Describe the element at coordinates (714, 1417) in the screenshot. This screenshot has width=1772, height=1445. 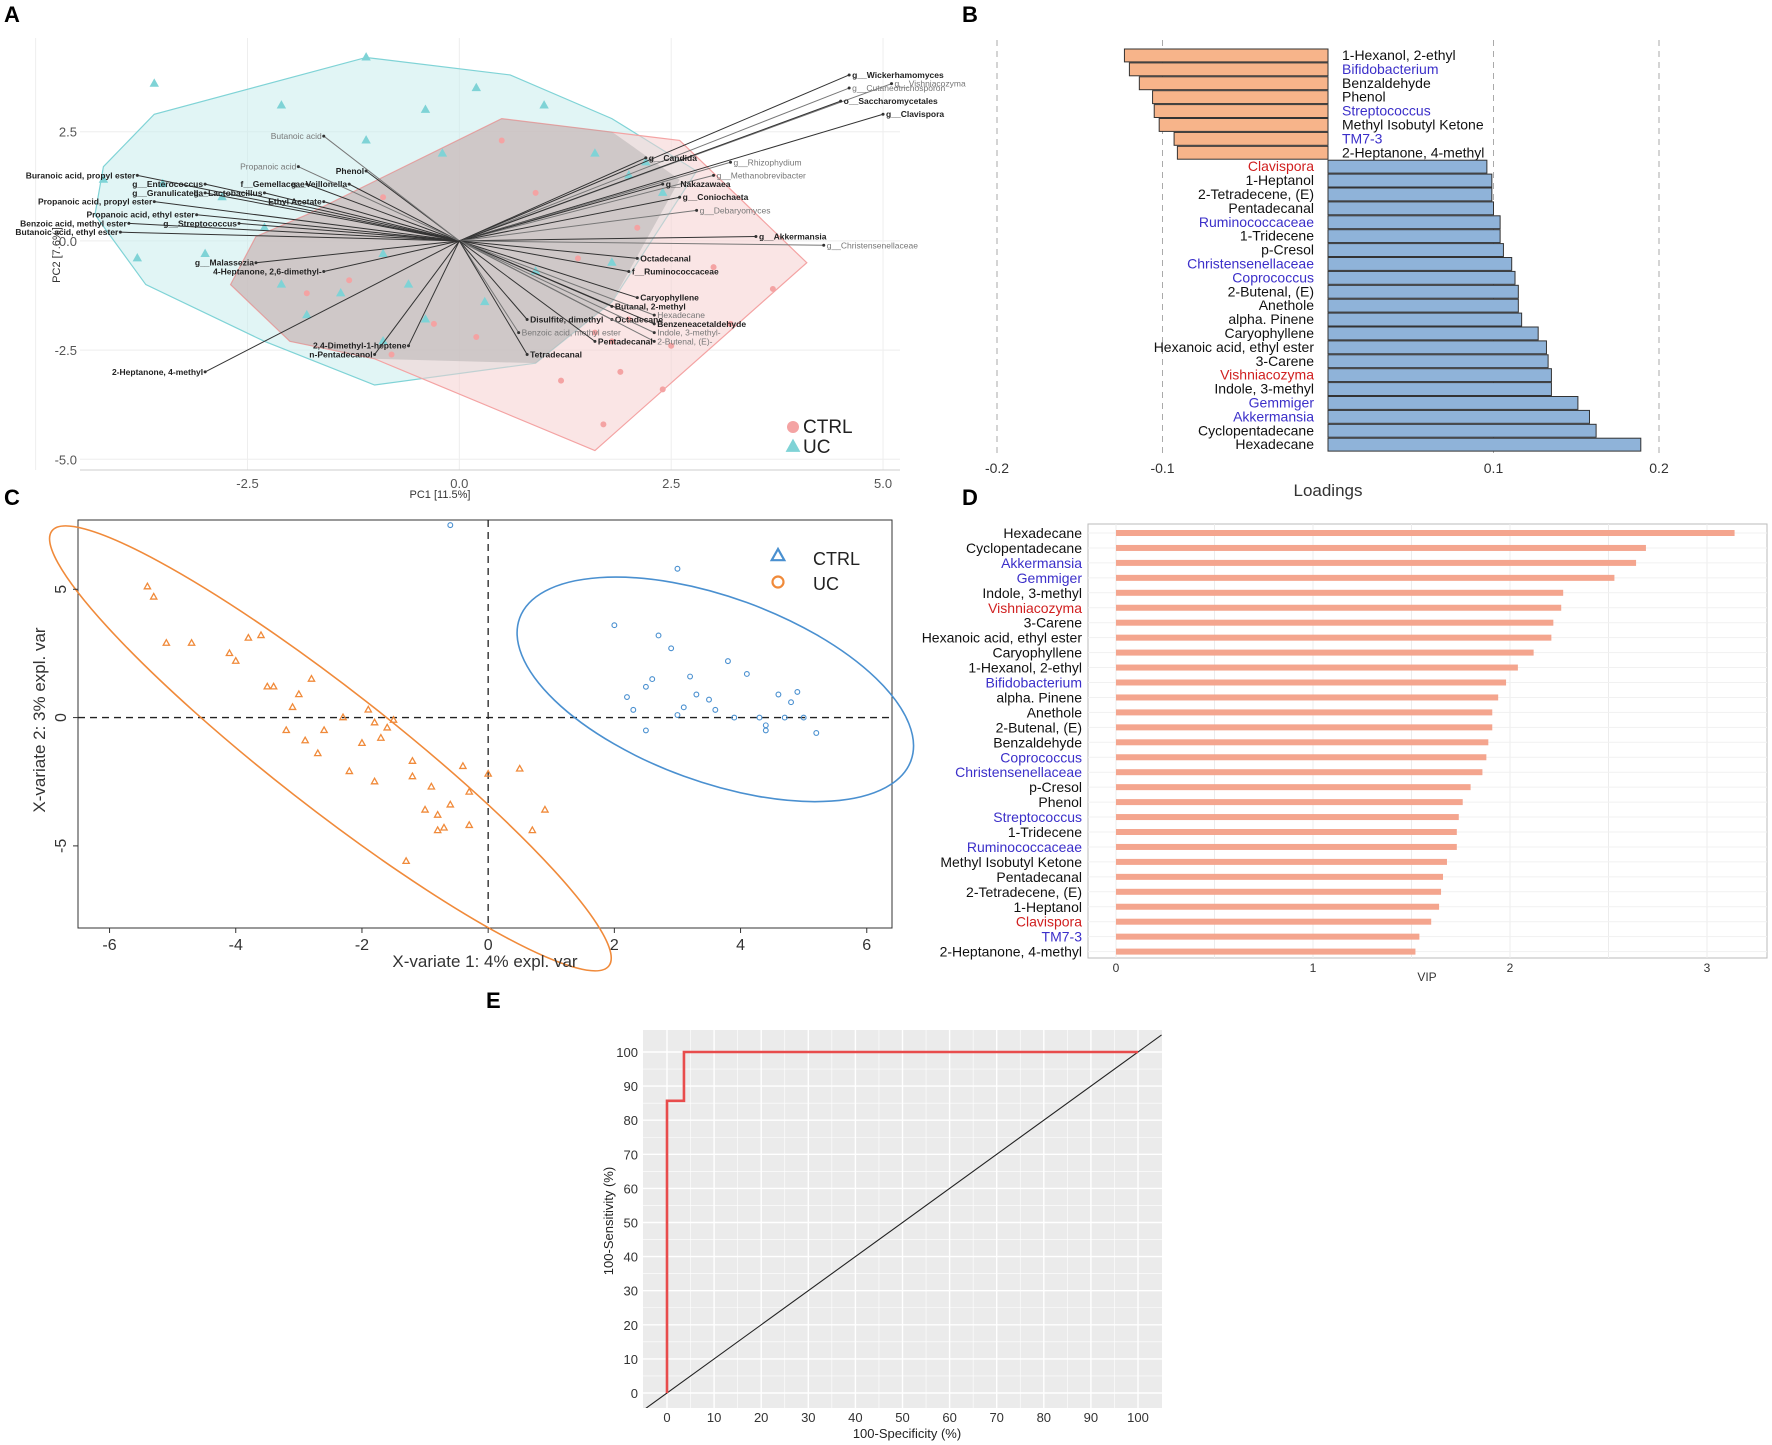
I see `x-tick-label: 10` at that location.